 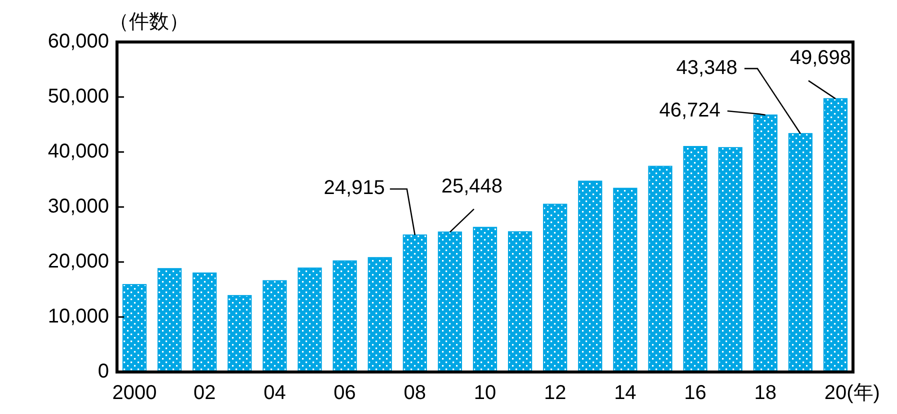 I want to click on x-tick-label: 10, so click(x=485, y=393).